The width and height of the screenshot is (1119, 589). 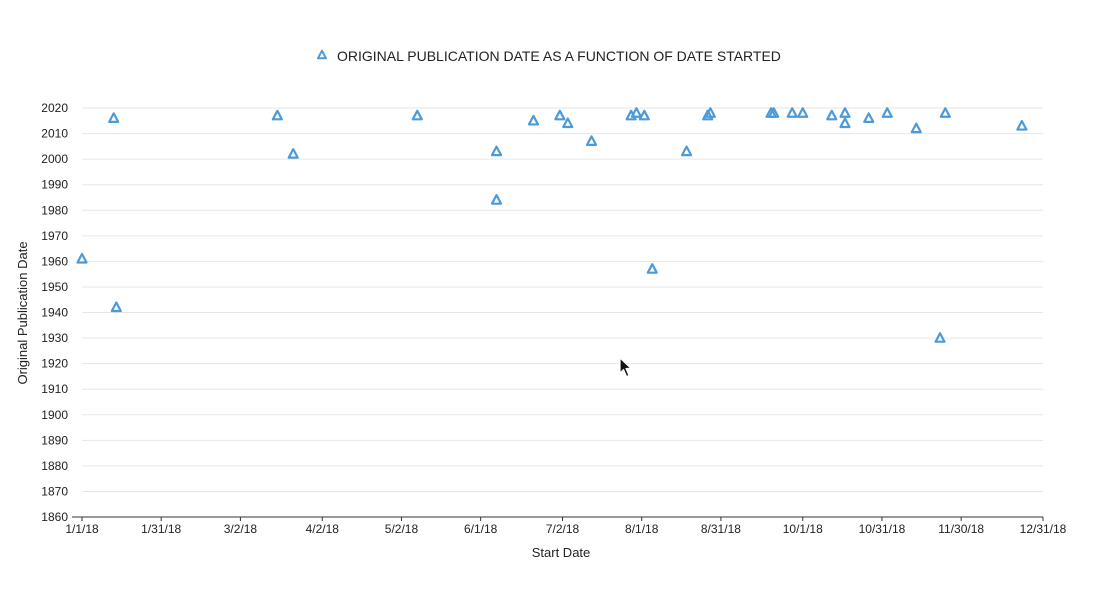 What do you see at coordinates (54, 185) in the screenshot?
I see `y-tick-label: 1990` at bounding box center [54, 185].